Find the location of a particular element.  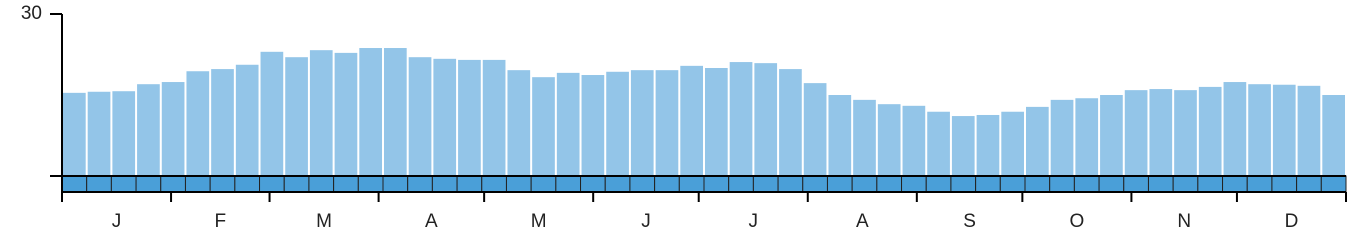

month-label: F is located at coordinates (220, 221).